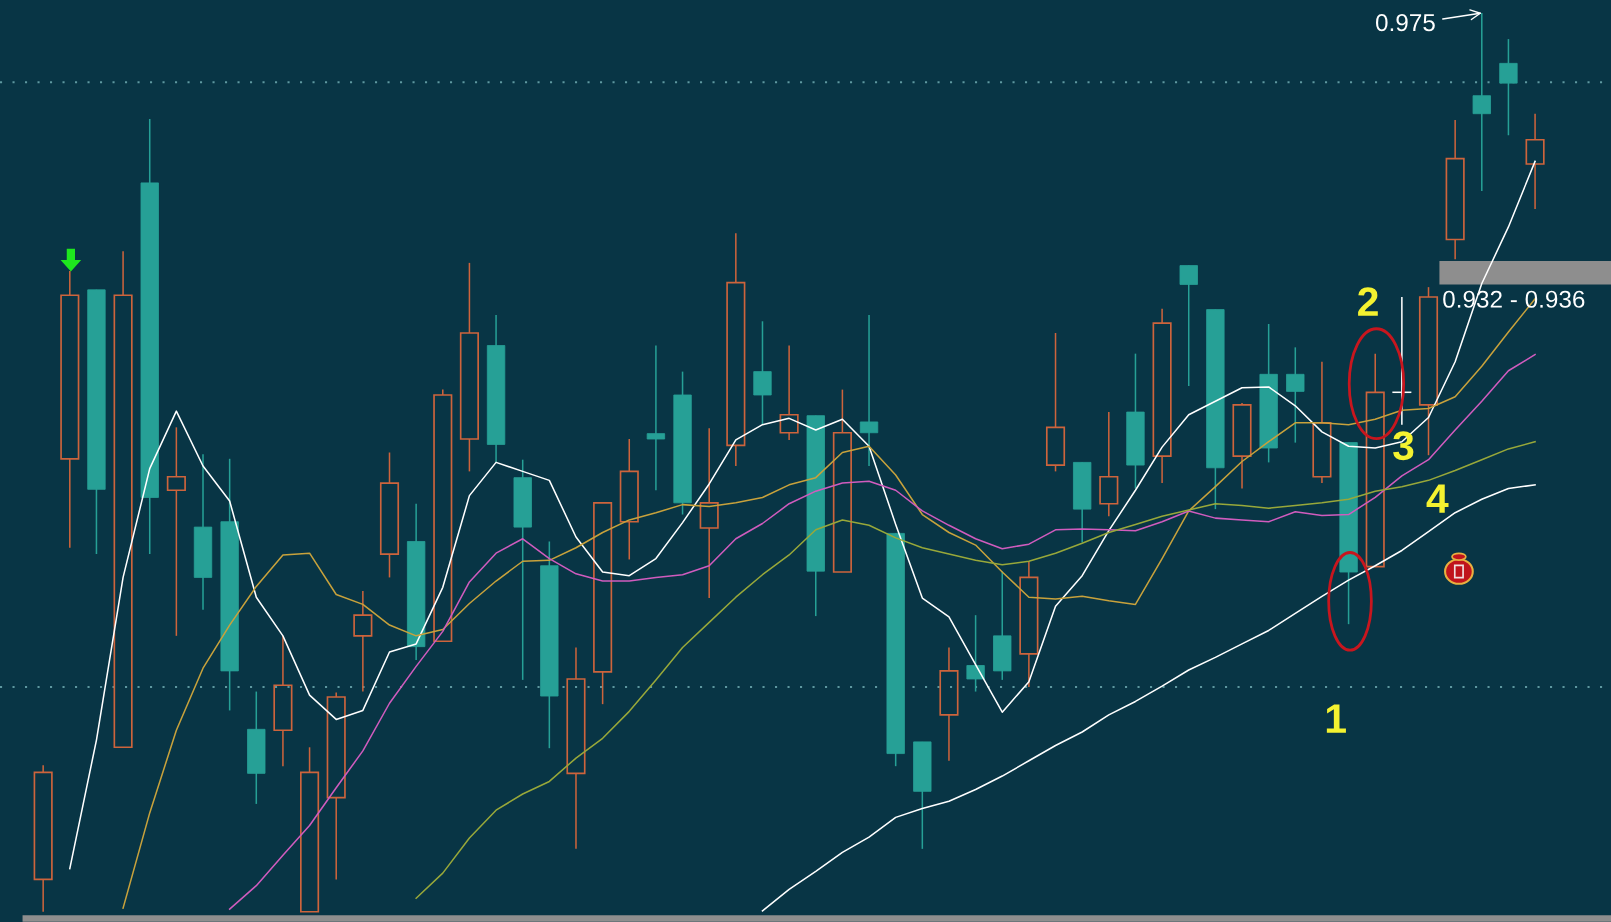 The height and width of the screenshot is (922, 1611). What do you see at coordinates (1403, 446) in the screenshot?
I see `annotation: 3` at bounding box center [1403, 446].